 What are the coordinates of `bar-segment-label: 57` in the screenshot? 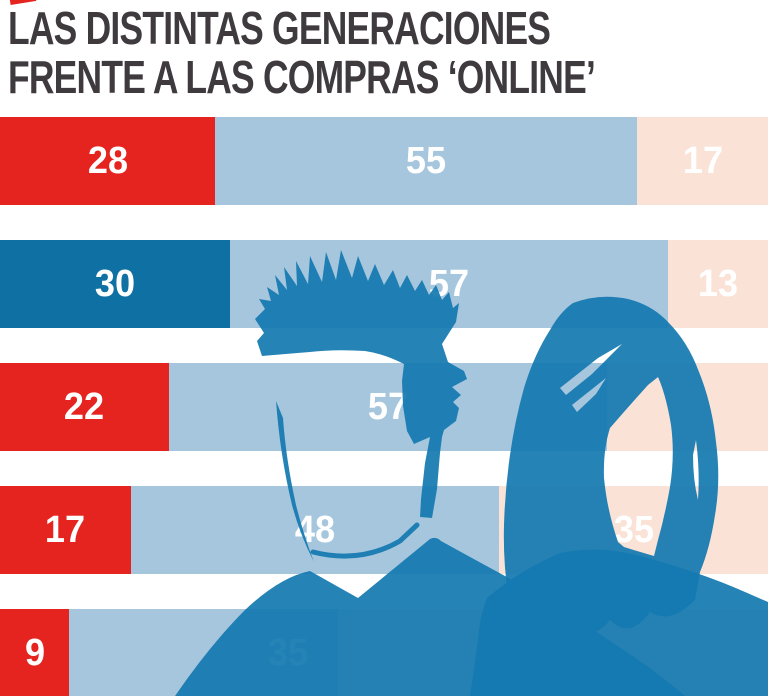 It's located at (387, 407).